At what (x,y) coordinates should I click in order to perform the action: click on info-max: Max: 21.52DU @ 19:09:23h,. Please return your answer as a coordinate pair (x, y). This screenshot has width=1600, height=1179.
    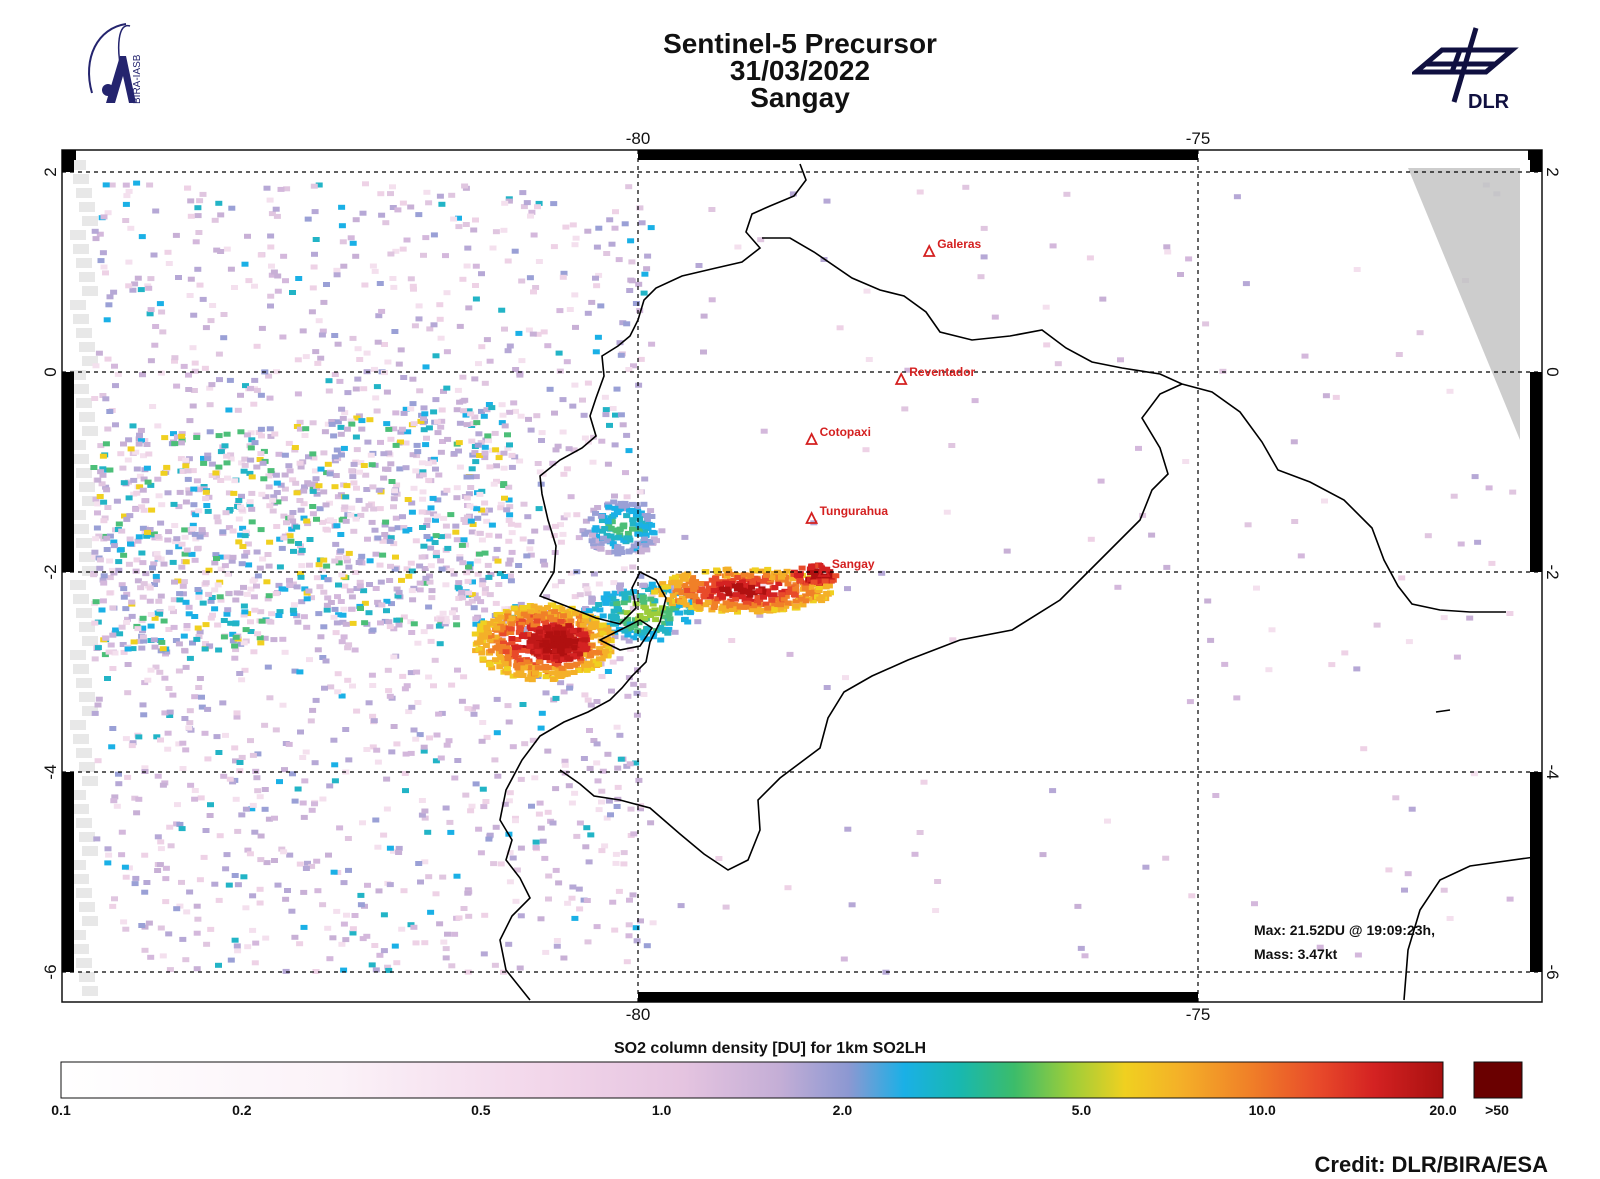
    Looking at the image, I should click on (1344, 930).